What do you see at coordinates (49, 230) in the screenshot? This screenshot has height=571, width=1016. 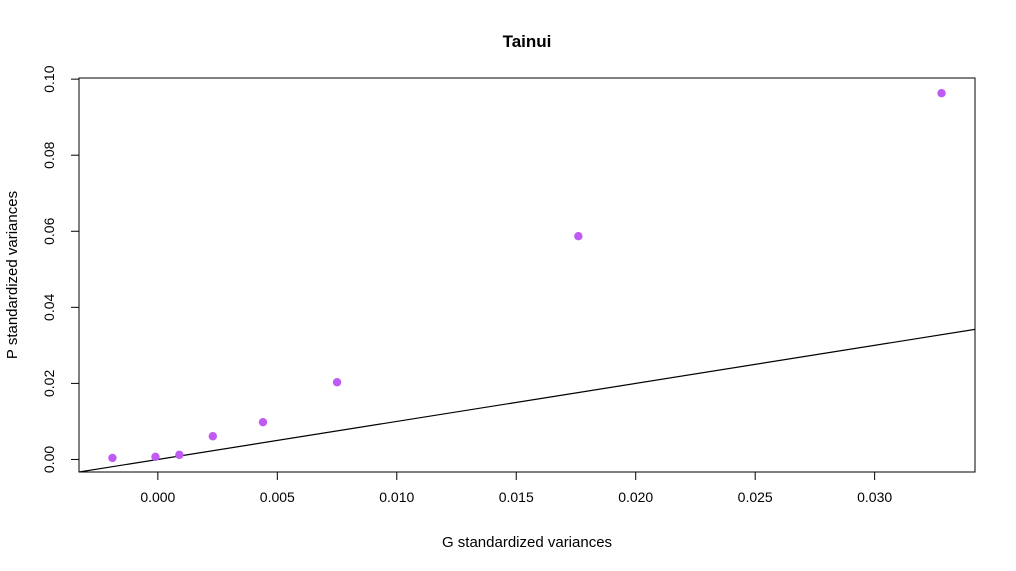 I see `y-tick-label: 0.06` at bounding box center [49, 230].